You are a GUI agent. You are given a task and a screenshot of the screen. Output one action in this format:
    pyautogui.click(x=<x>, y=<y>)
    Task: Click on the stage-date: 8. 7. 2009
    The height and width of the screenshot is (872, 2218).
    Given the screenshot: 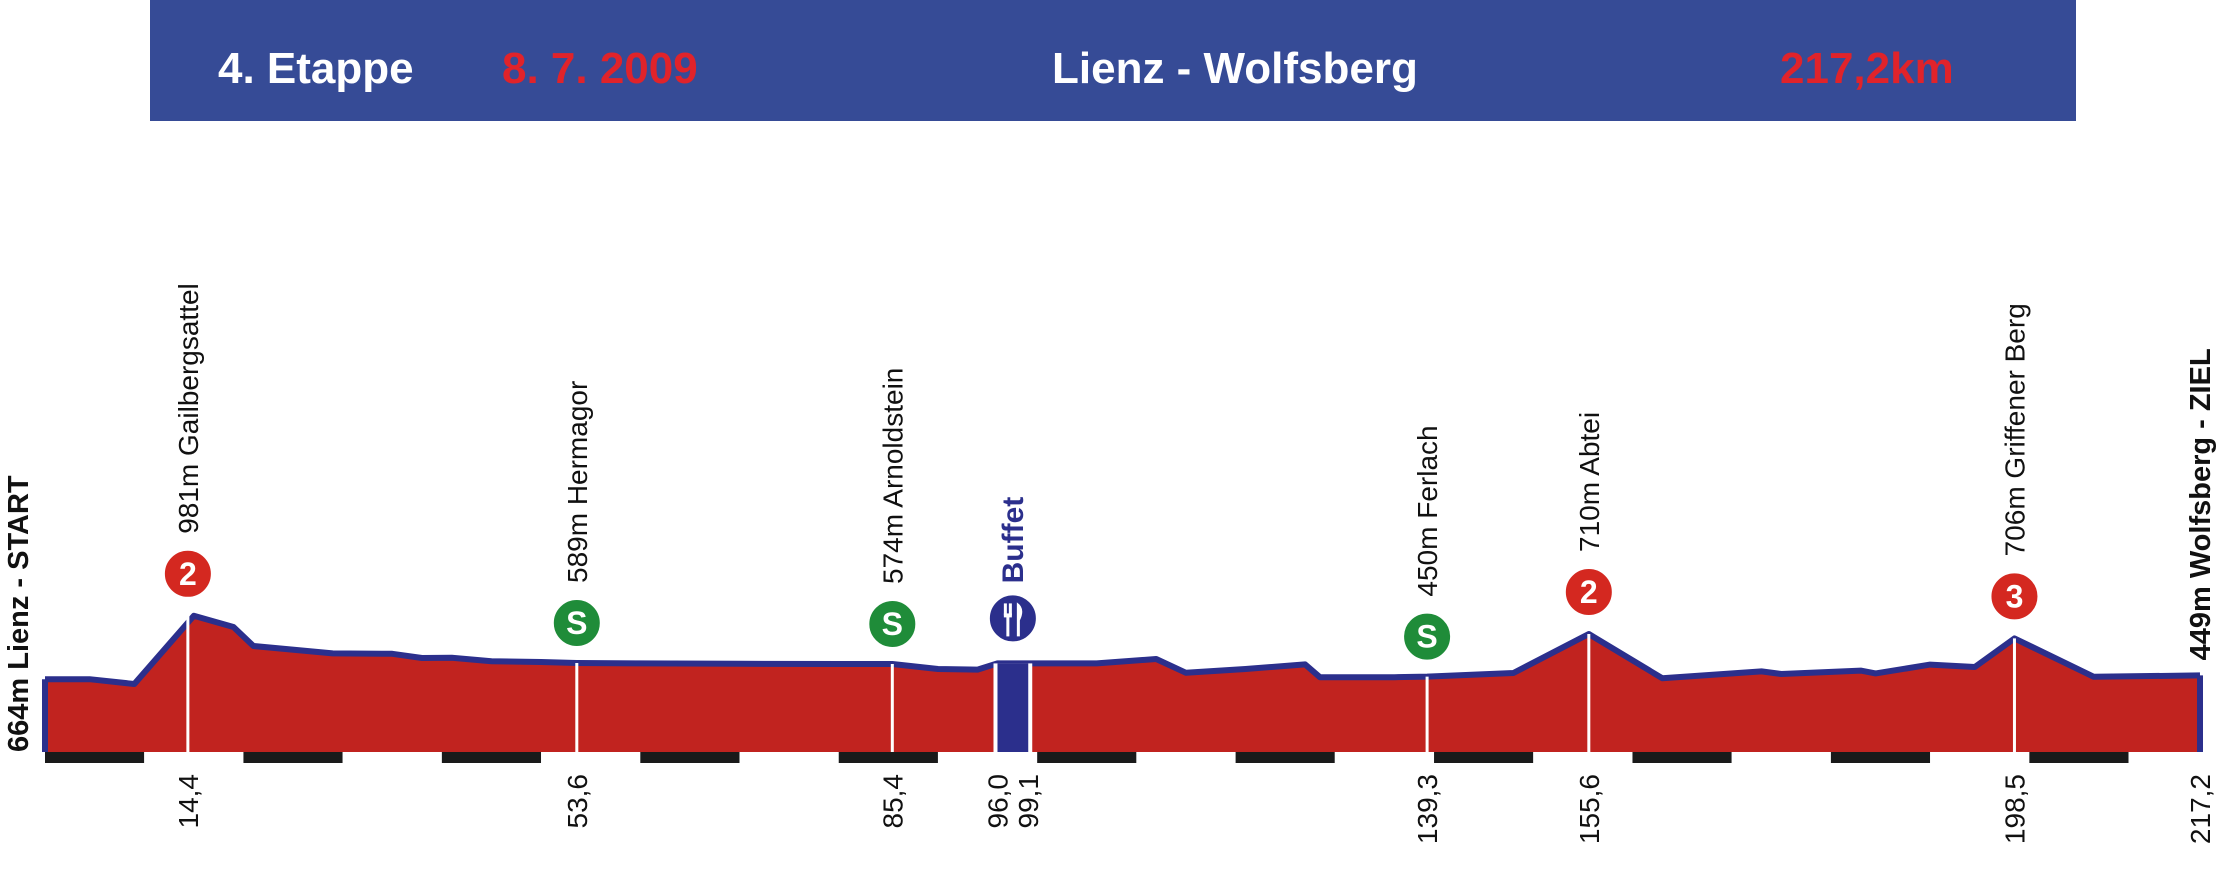 What is the action you would take?
    pyautogui.click(x=600, y=68)
    